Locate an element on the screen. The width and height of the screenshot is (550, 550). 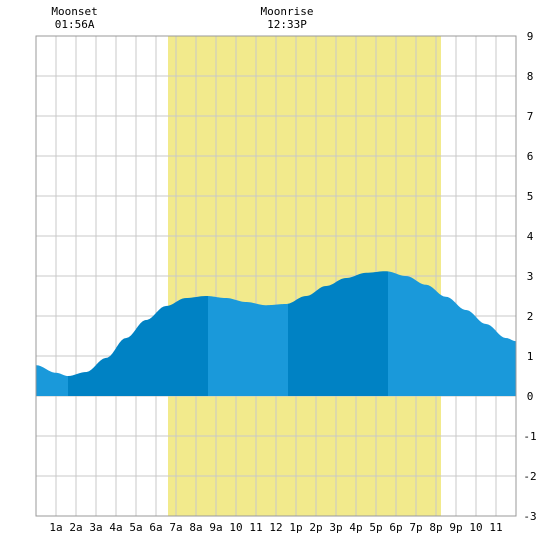
x-tick-label: 4a is located at coordinates (115, 527).